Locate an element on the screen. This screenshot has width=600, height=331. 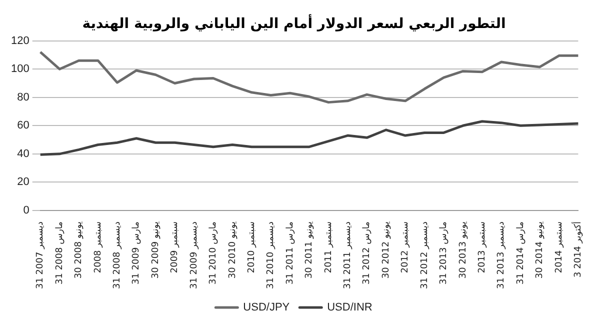
legend-label: USD/INR is located at coordinates (349, 308).